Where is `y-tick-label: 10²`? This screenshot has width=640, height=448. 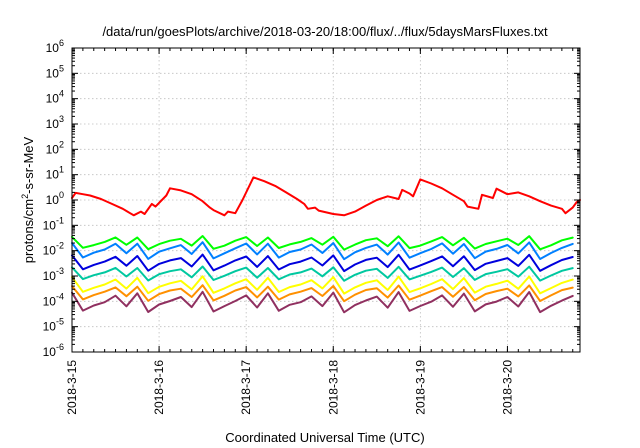 y-tick-label: 10² is located at coordinates (55, 147).